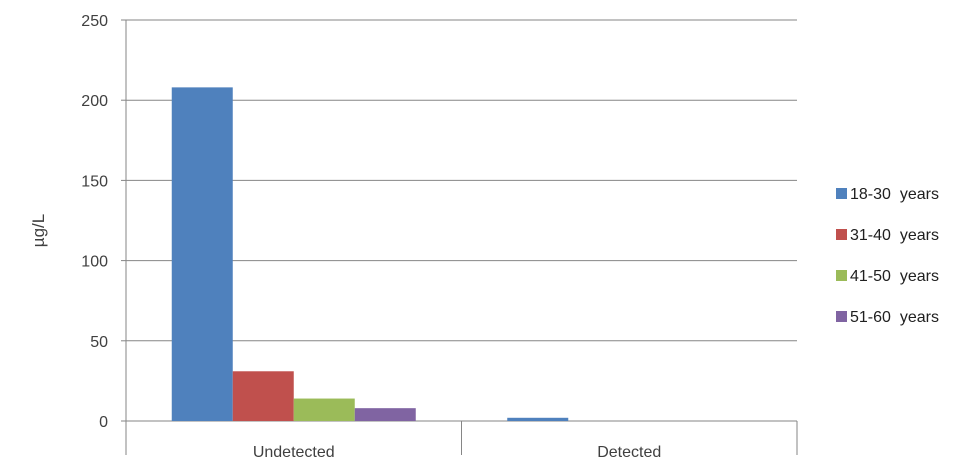 Image resolution: width=972 pixels, height=463 pixels. Describe the element at coordinates (894, 194) in the screenshot. I see `legend-label: 18-30 years` at that location.